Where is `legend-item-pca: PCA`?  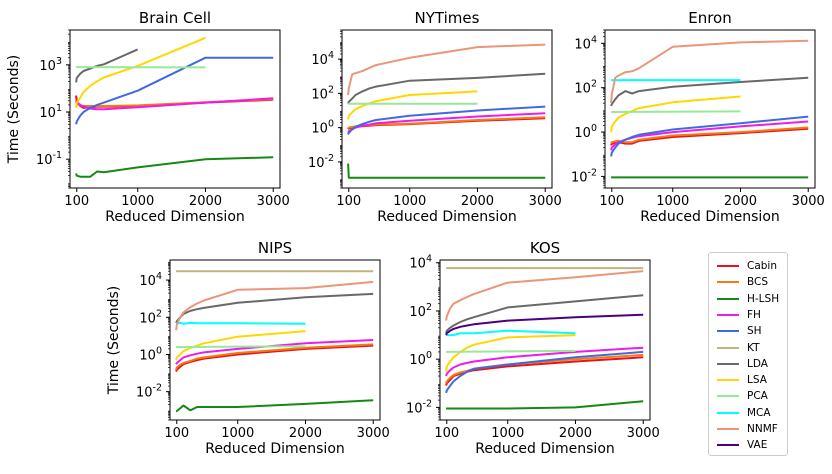
legend-item-pca: PCA is located at coordinates (742, 396).